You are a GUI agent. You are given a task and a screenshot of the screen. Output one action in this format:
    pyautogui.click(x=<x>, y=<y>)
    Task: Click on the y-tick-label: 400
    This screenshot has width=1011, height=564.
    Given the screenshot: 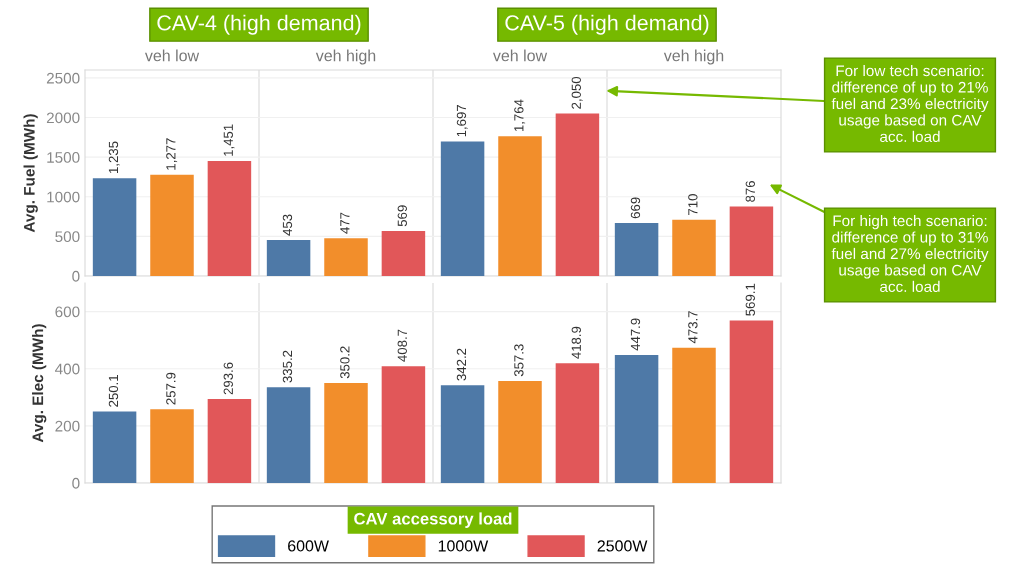 What is the action you would take?
    pyautogui.click(x=67, y=369)
    